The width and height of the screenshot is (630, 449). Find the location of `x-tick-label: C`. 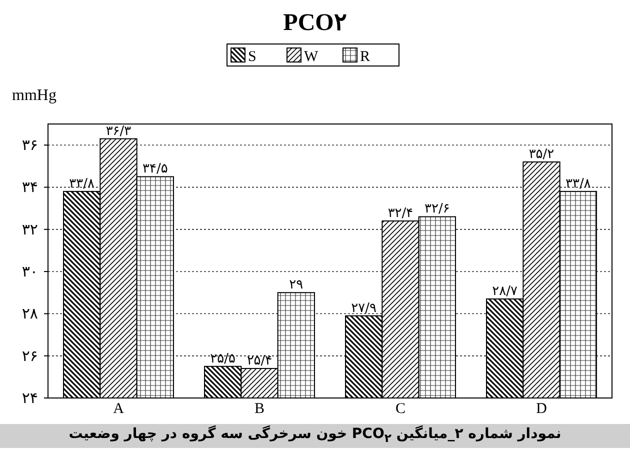

x-tick-label: C is located at coordinates (400, 409).